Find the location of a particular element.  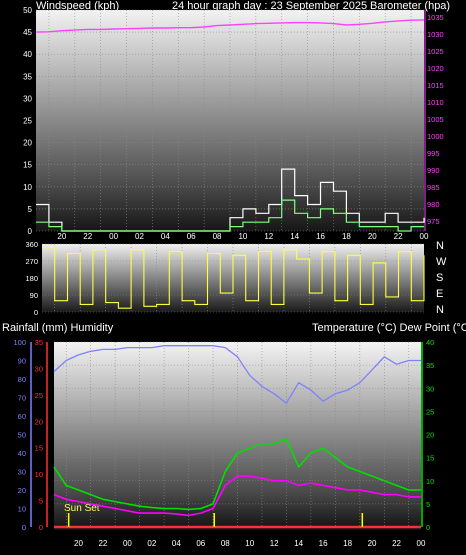

temperature-y-tick-label: 35 is located at coordinates (430, 365).